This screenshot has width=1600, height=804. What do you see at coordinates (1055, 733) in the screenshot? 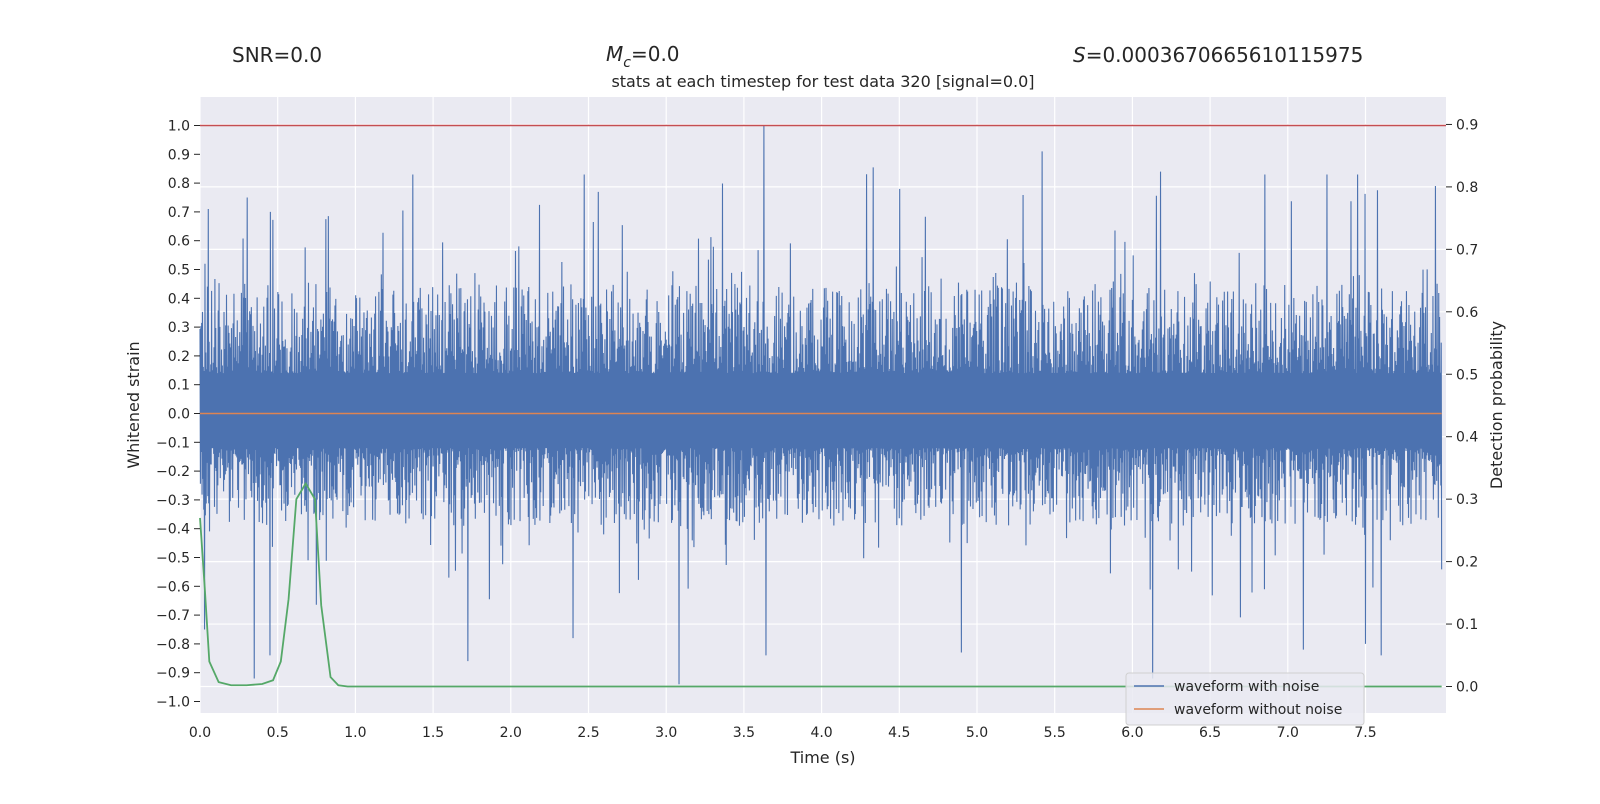
I see `x-tick-label: 5.5` at bounding box center [1055, 733].